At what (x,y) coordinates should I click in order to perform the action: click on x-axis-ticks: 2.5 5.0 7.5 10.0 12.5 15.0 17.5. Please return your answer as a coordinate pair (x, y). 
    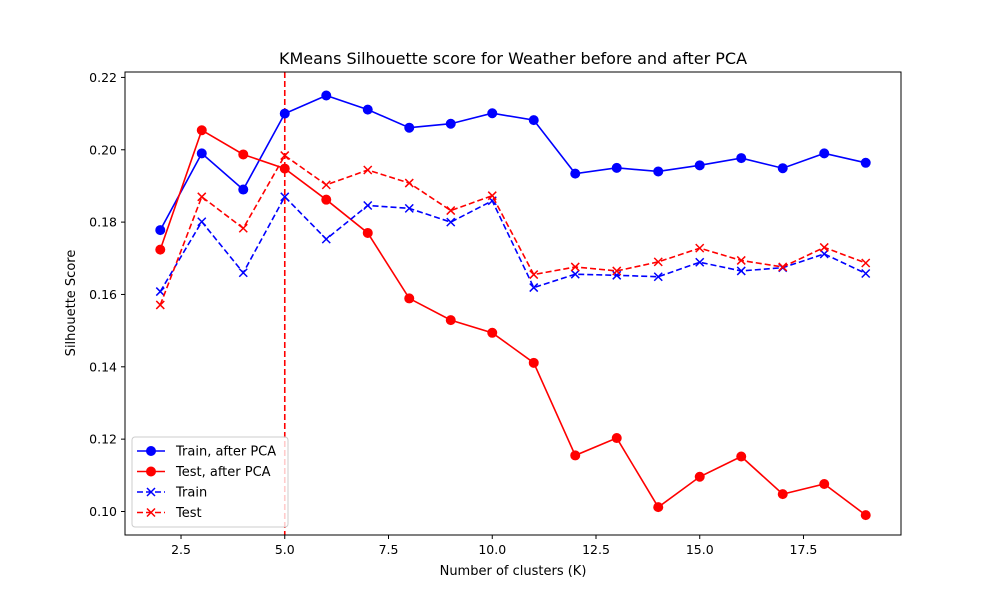
    Looking at the image, I should click on (494, 546).